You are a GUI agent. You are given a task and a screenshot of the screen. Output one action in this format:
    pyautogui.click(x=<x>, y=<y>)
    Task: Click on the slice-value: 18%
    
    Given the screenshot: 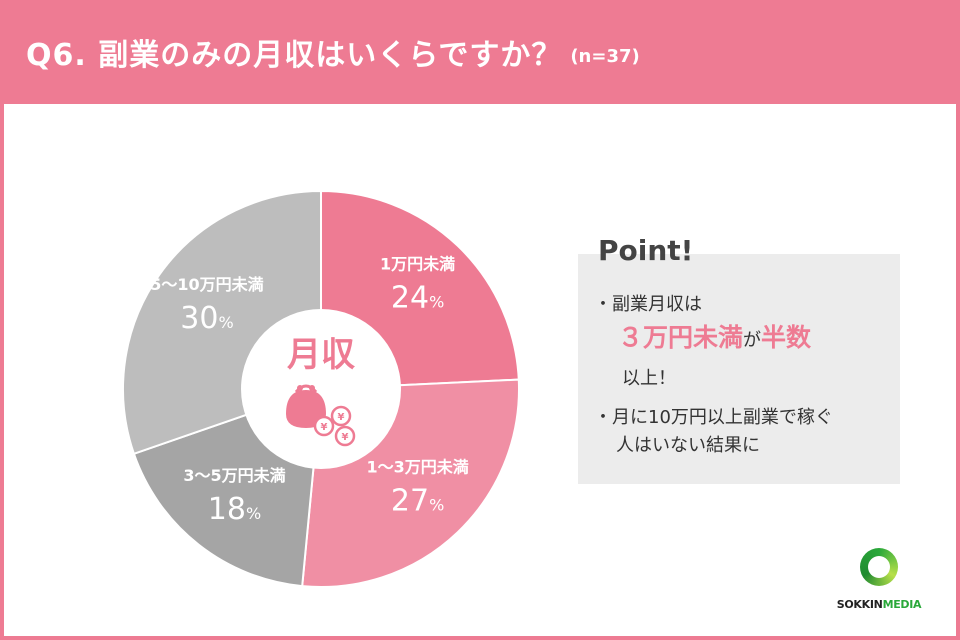 What is the action you would take?
    pyautogui.click(x=234, y=509)
    